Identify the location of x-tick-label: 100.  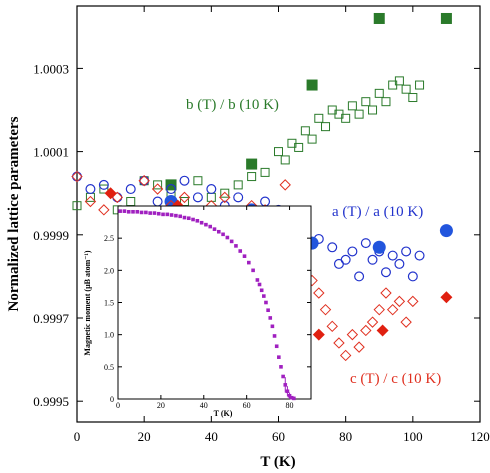
(413, 436).